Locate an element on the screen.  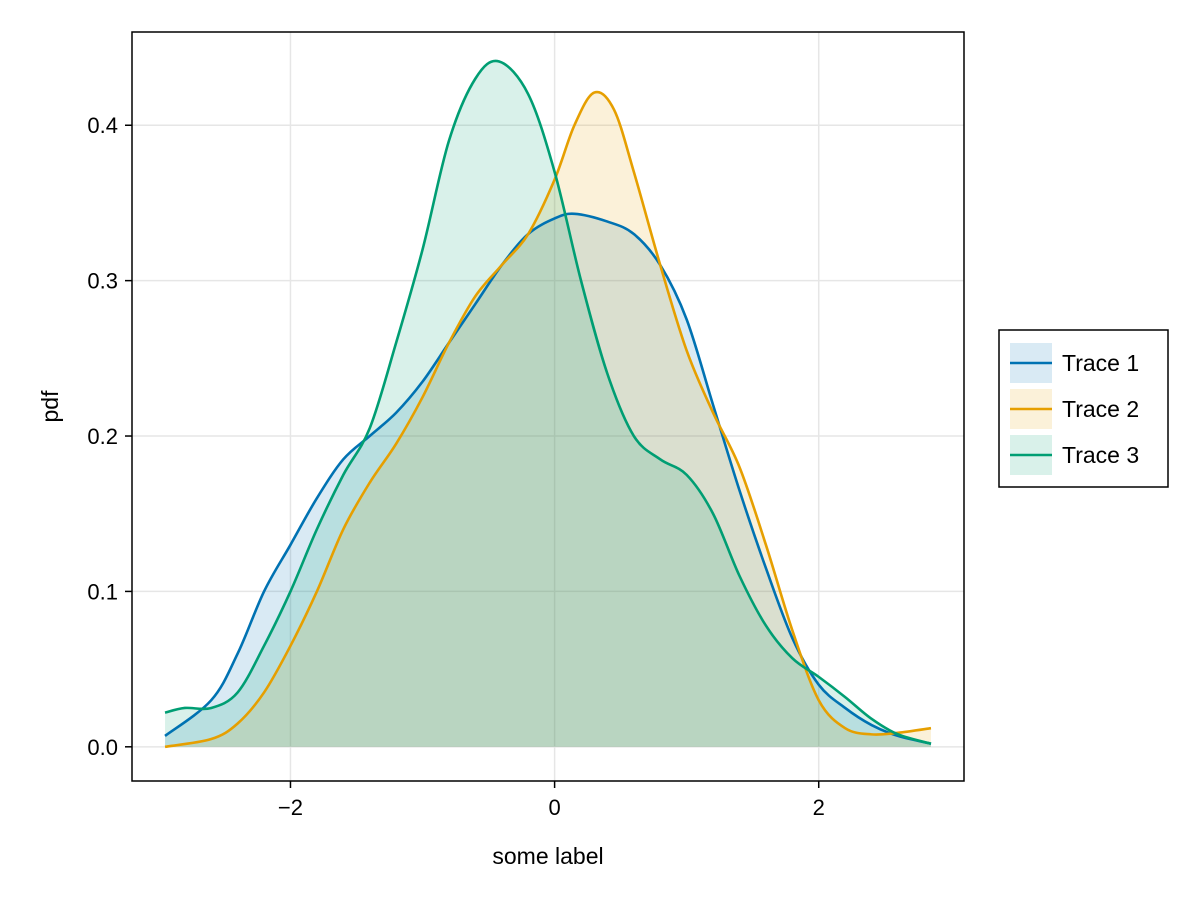
x-axis-label: some label is located at coordinates (547, 856).